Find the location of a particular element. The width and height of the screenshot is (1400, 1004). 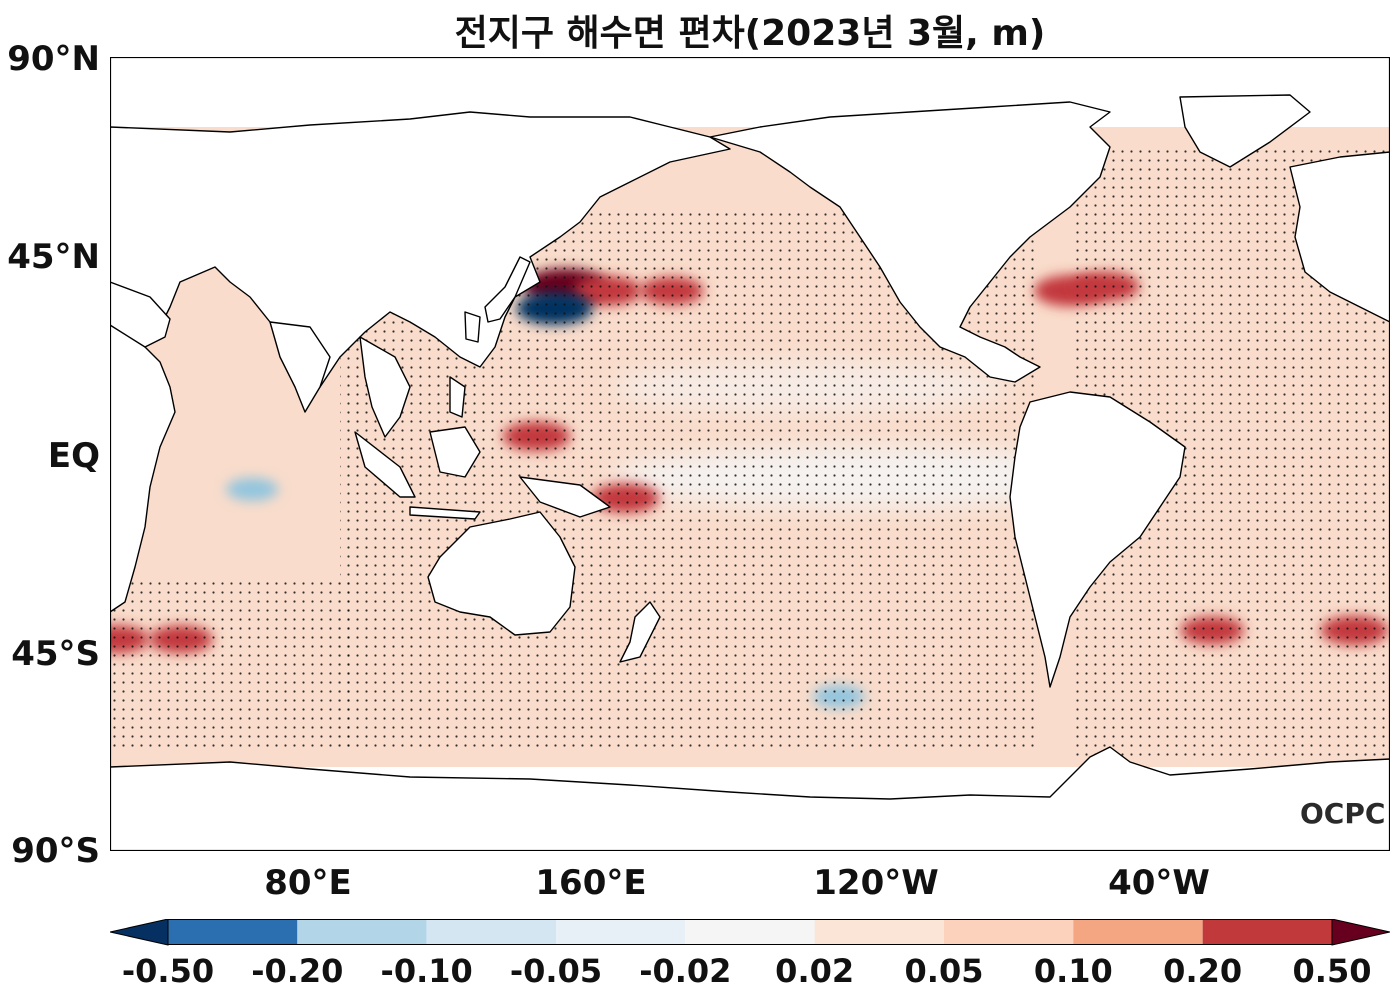

lon-label-120w: 120°W is located at coordinates (876, 883).